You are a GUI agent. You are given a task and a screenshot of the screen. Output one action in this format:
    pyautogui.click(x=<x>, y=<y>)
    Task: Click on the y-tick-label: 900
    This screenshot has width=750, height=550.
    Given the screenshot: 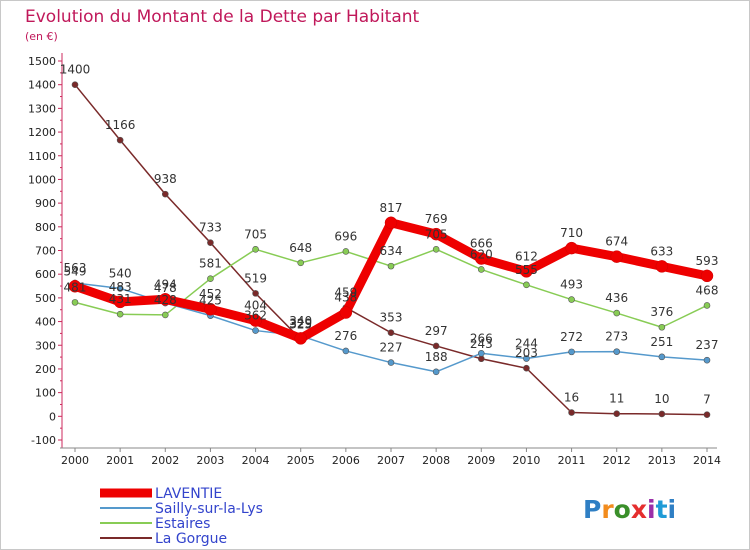 What is the action you would take?
    pyautogui.click(x=45, y=203)
    